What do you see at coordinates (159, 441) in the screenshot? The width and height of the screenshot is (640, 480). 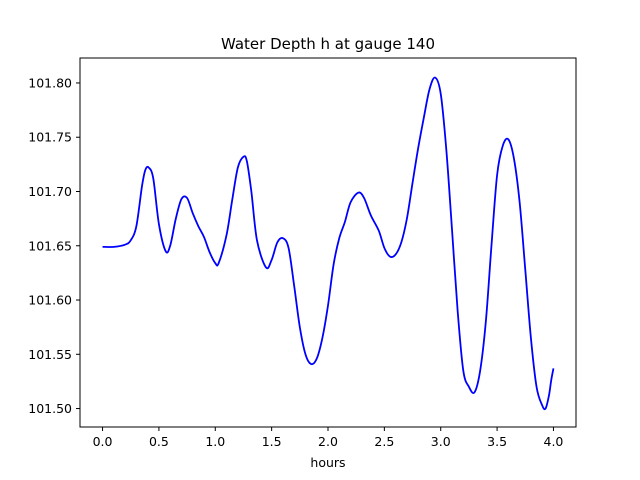 I see `x-tick-label: 0.5` at bounding box center [159, 441].